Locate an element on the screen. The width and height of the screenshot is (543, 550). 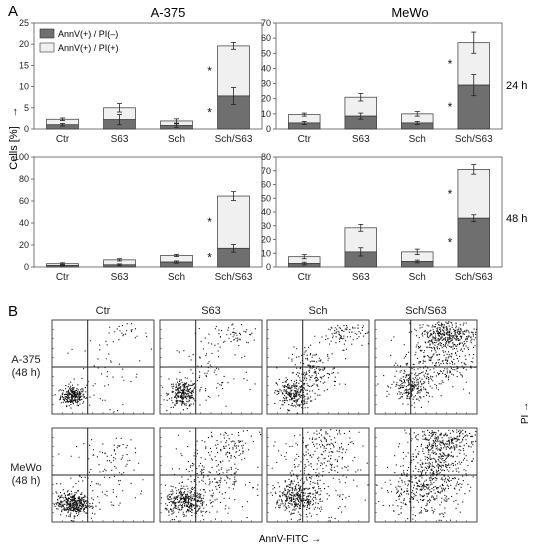
y-axis-arrow: → is located at coordinates (14, 112).